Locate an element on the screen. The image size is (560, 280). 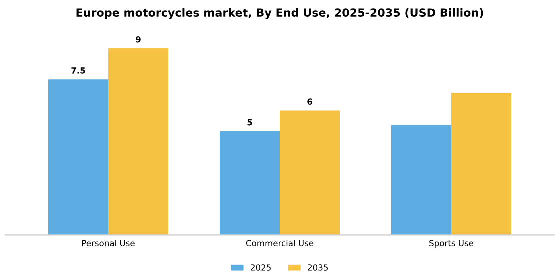
chart-title: Europe motorcycles market, By End Use, 2025-2035 (USD Billion) is located at coordinates (280, 14).